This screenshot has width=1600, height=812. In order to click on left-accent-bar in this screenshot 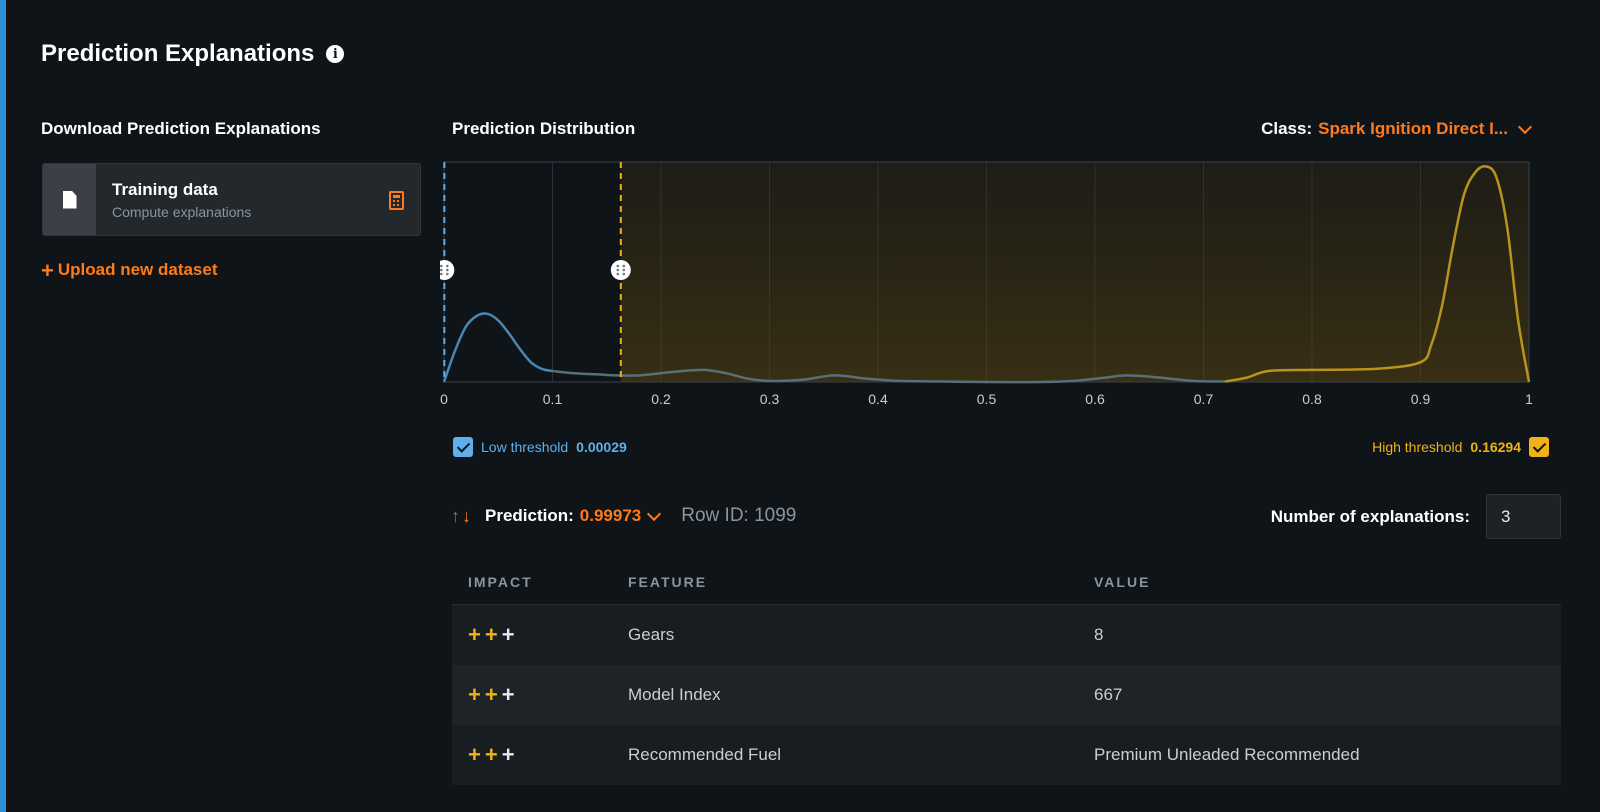, I will do `click(3, 406)`.